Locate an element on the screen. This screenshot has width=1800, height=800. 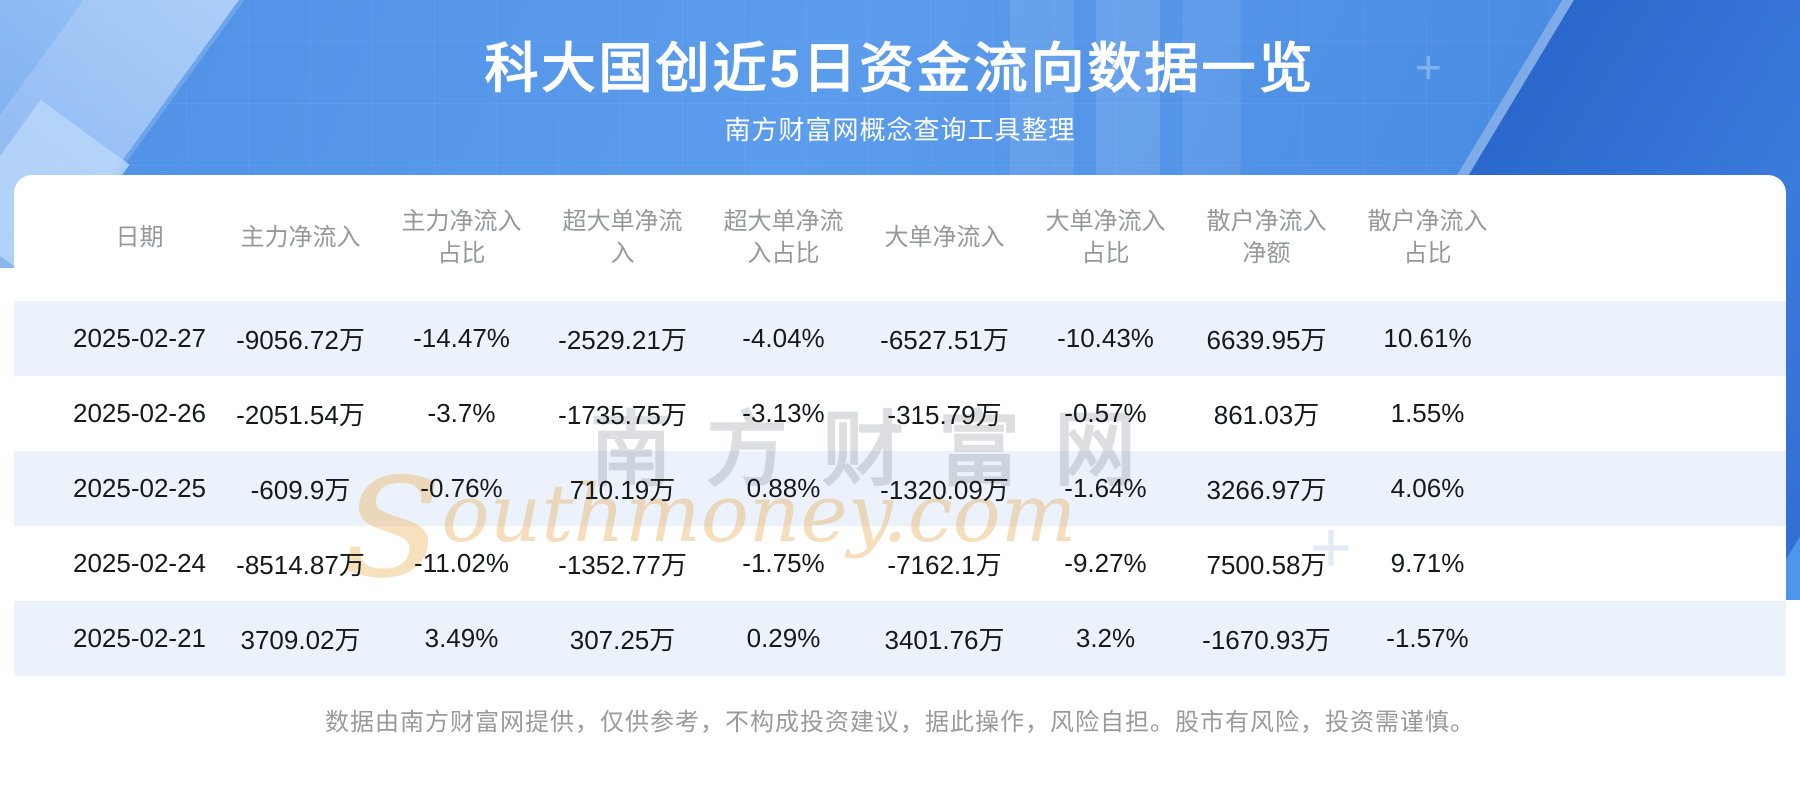
table-cell: 1.55% is located at coordinates (1427, 413).